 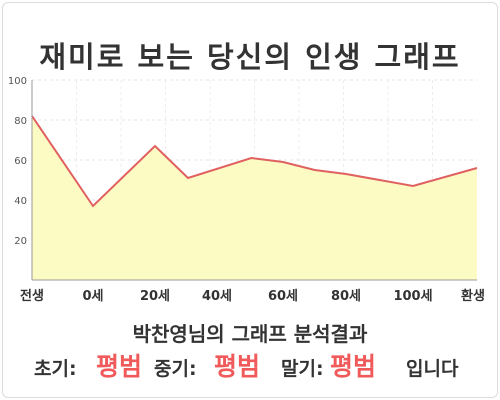 What do you see at coordinates (432, 369) in the screenshot?
I see `result-suffix: 입니다` at bounding box center [432, 369].